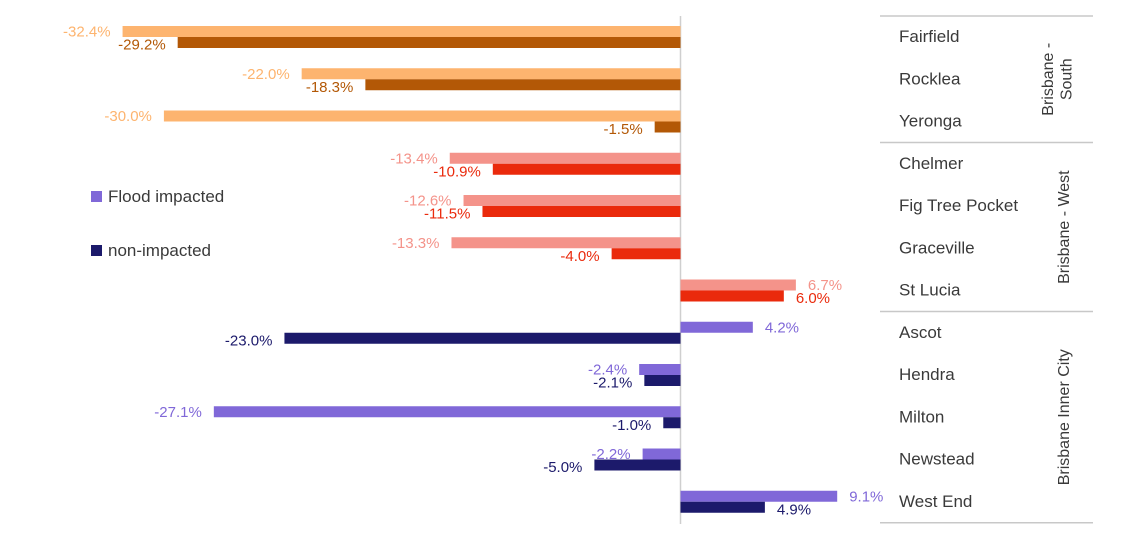  Describe the element at coordinates (612, 383) in the screenshot. I see `data-label-non-impacted: -2.1%` at that location.